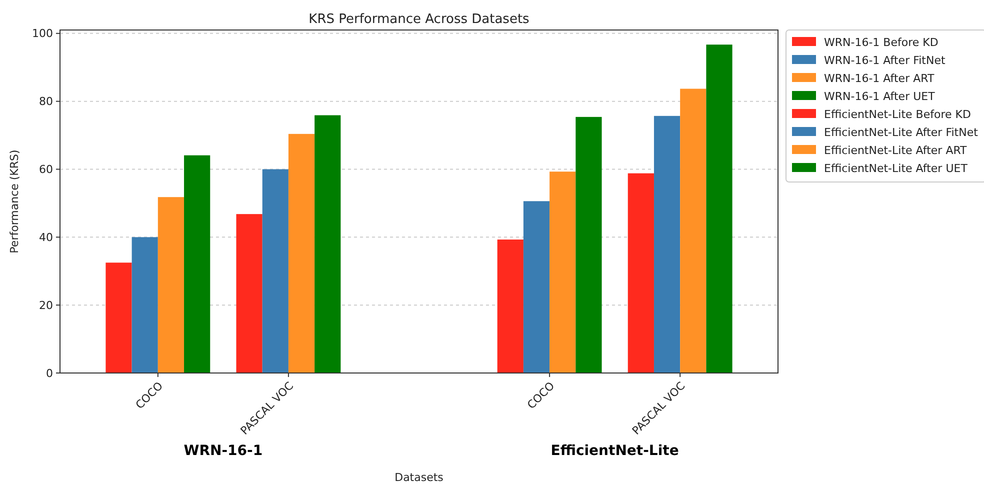  I want to click on legend-label: WRN-16-1 After FitNet, so click(885, 60).